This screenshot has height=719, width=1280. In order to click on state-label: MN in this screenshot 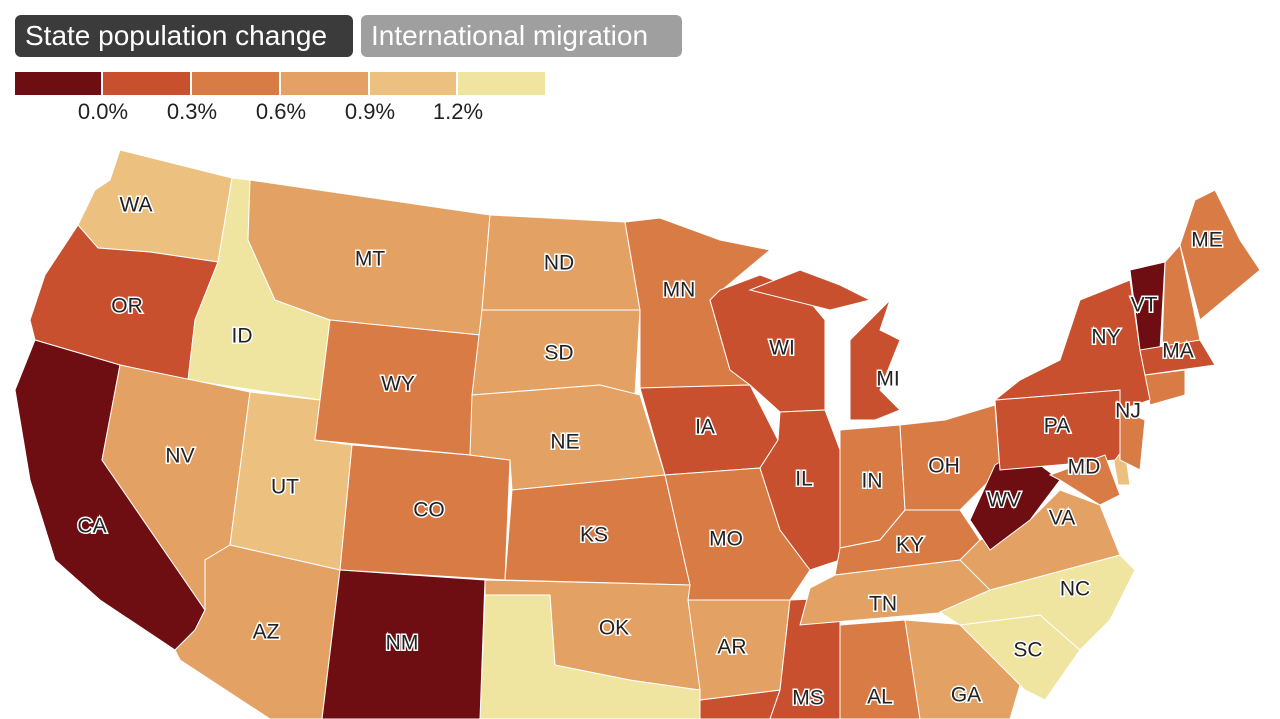, I will do `click(679, 290)`.